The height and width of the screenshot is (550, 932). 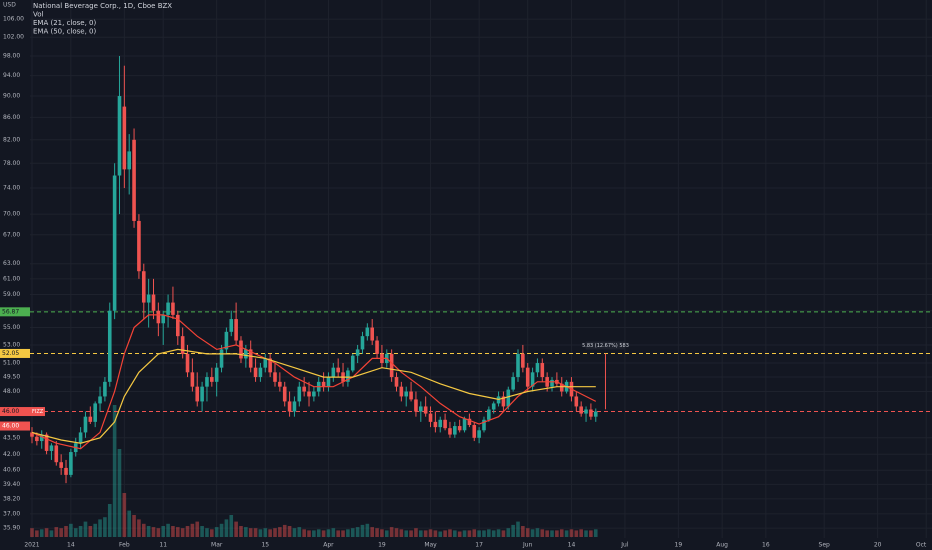 What do you see at coordinates (766, 545) in the screenshot?
I see `x-tick-label: 16` at bounding box center [766, 545].